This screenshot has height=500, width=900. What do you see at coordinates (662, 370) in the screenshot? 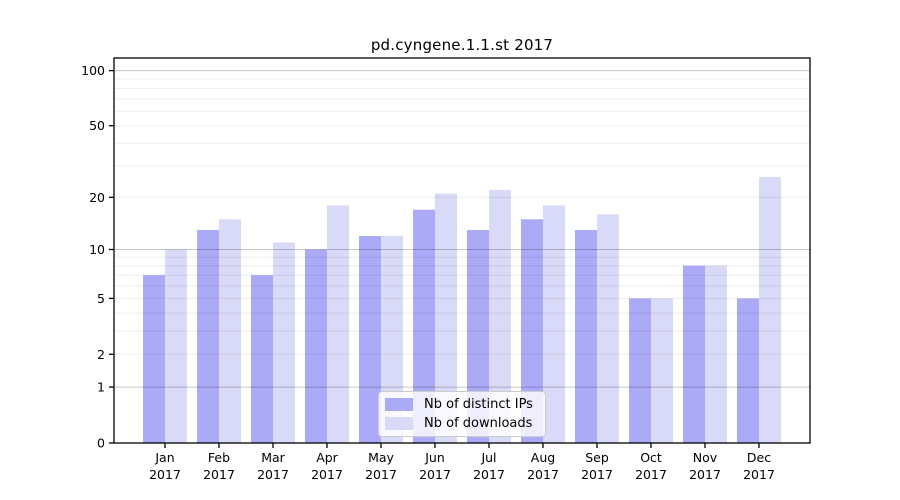
I see `bar-downloads-oct` at bounding box center [662, 370].